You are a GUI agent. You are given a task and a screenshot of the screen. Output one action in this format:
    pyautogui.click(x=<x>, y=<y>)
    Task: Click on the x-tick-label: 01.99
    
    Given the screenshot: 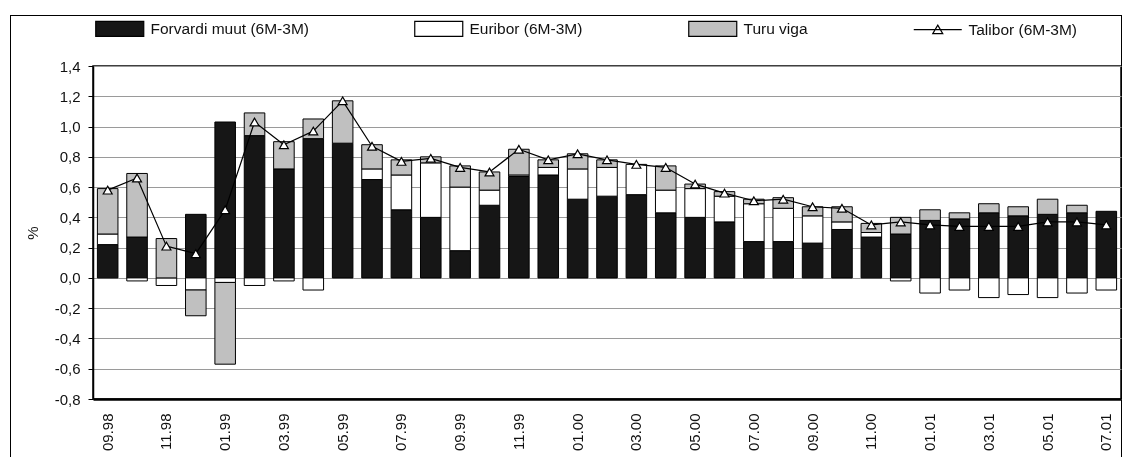 What is the action you would take?
    pyautogui.click(x=225, y=432)
    